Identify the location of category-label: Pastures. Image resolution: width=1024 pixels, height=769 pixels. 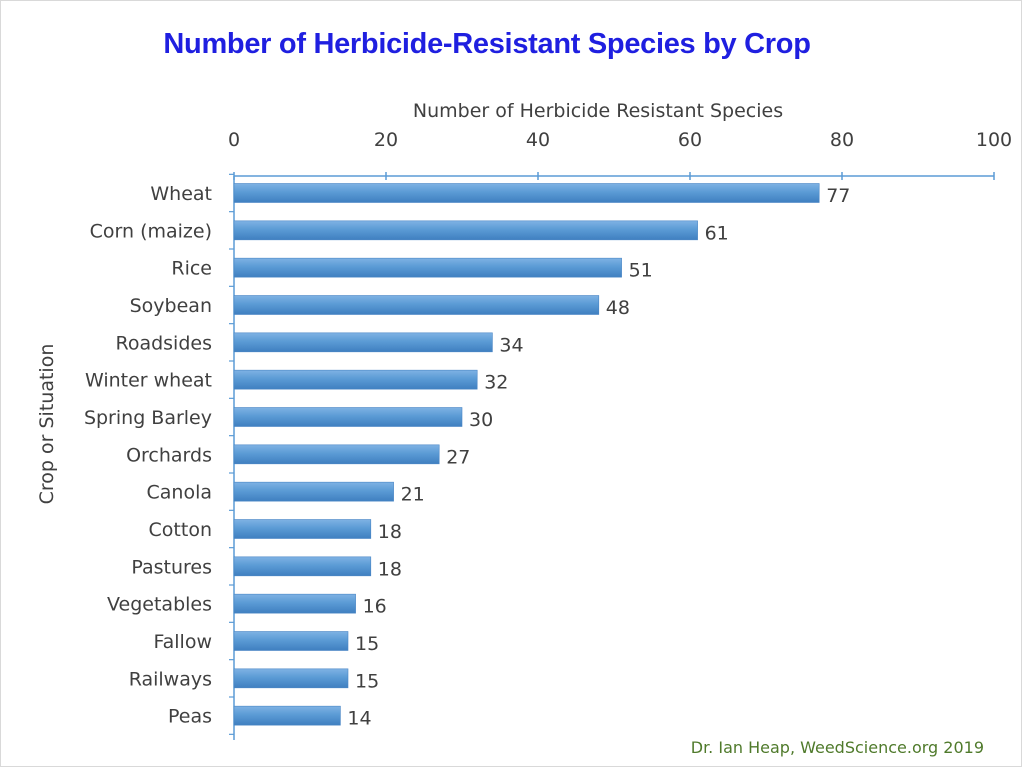
(171, 567).